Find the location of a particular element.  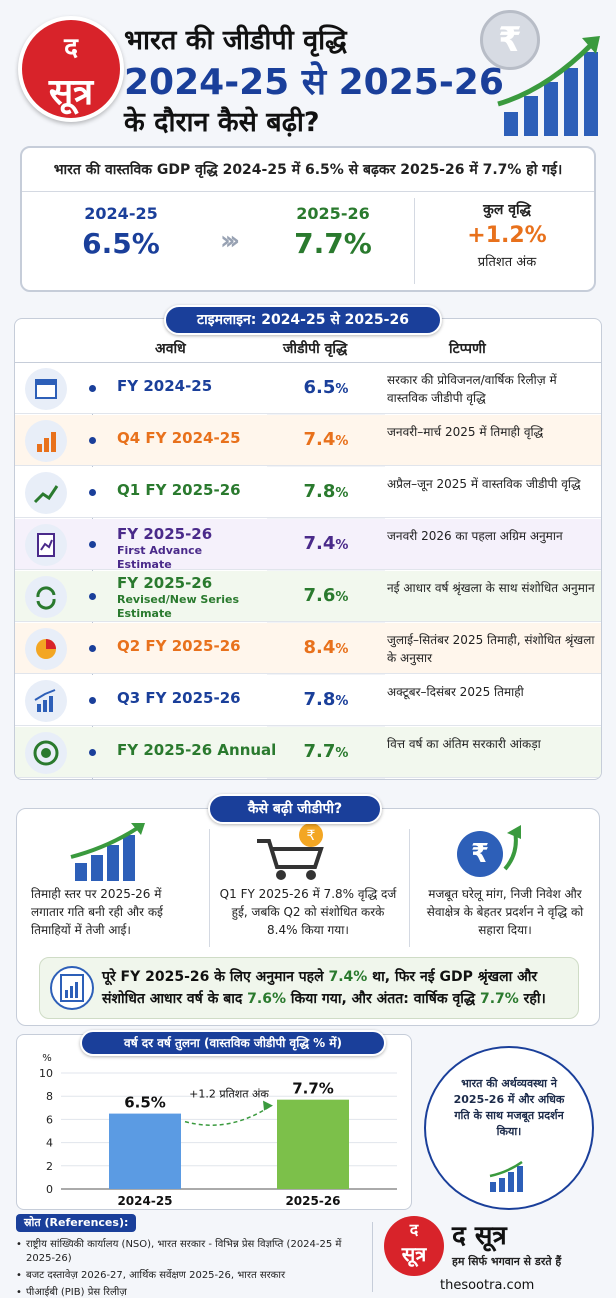

growth-number: 8.4 is located at coordinates (319, 647).